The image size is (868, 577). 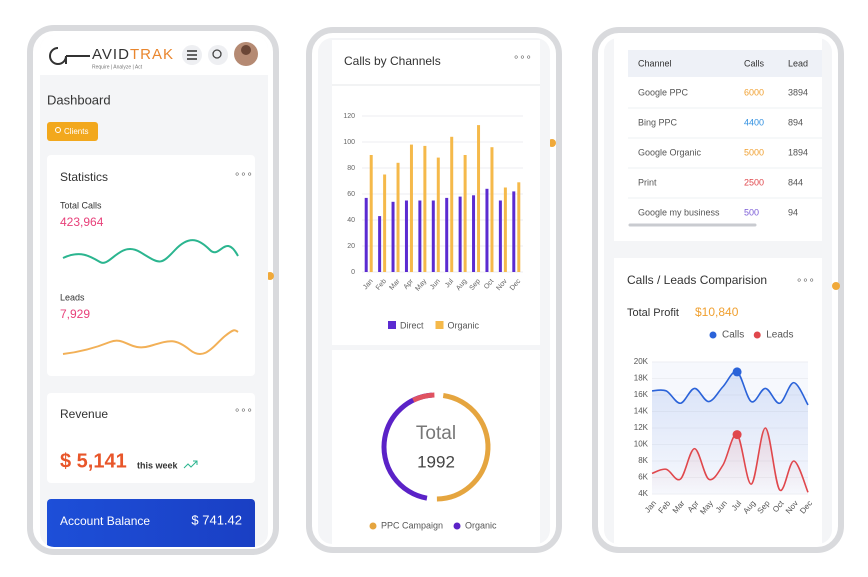 What do you see at coordinates (730, 460) in the screenshot?
I see `area` at bounding box center [730, 460].